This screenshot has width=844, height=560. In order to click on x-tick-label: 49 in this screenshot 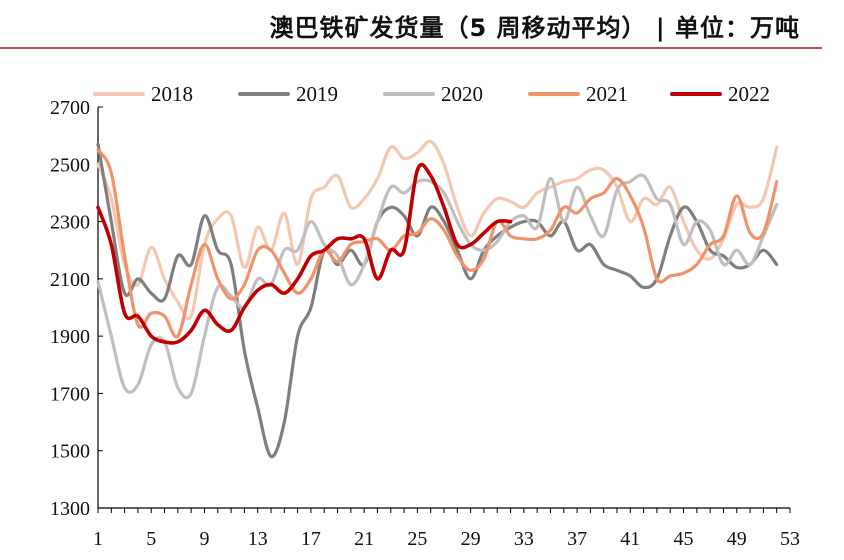, I will do `click(737, 539)`.